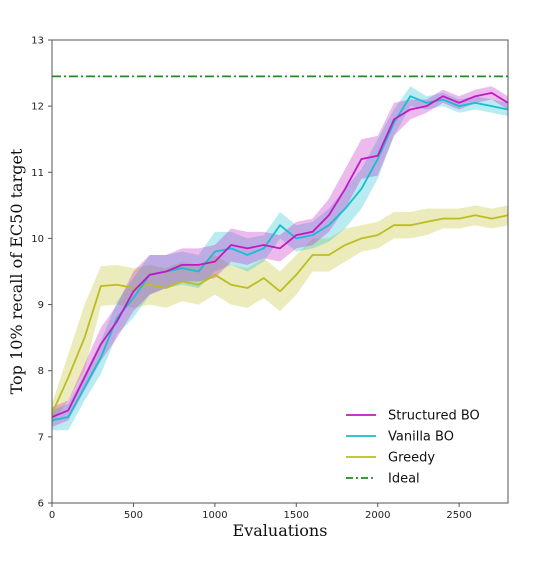 The height and width of the screenshot is (582, 542). Describe the element at coordinates (41, 305) in the screenshot. I see `y-tick-label: 9` at that location.